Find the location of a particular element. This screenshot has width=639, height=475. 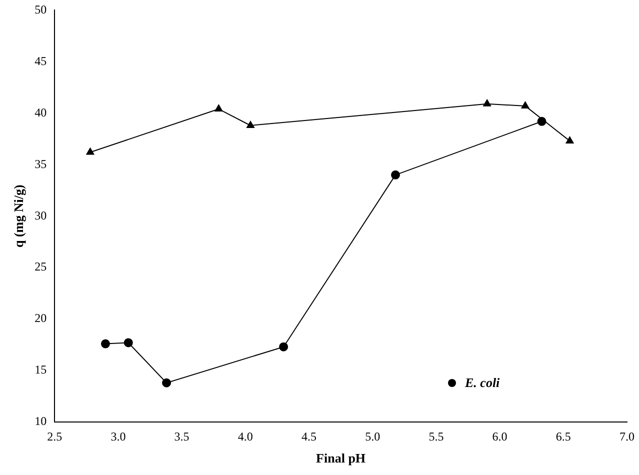

legend-label: E. coli is located at coordinates (482, 383).